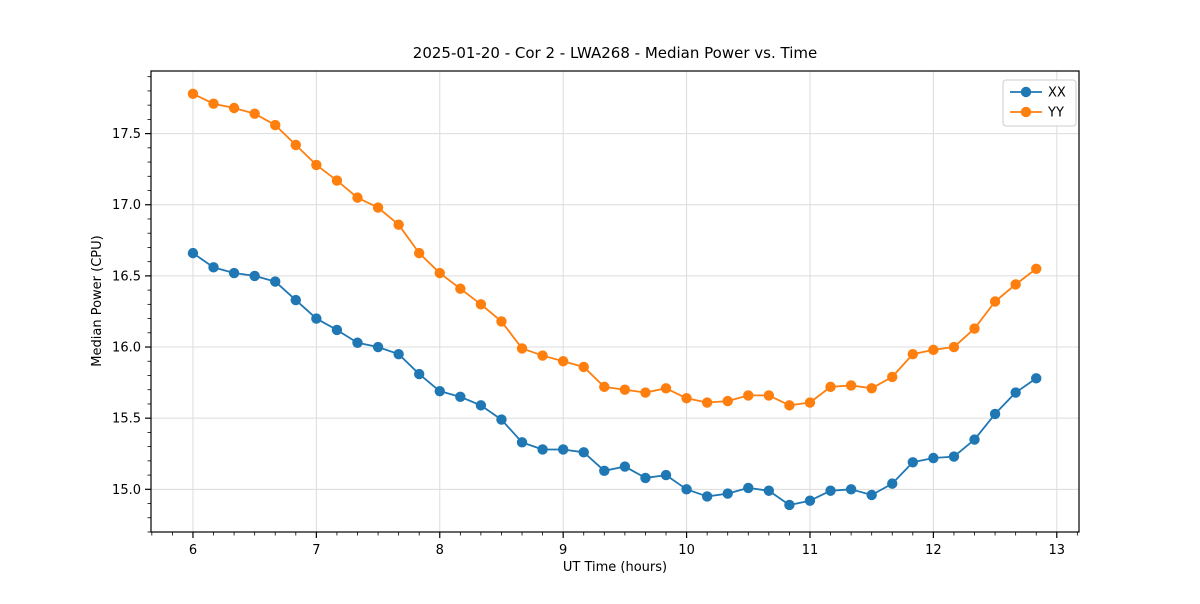 This screenshot has width=1200, height=604. Describe the element at coordinates (126, 134) in the screenshot. I see `y-tick-label: 17.5` at that location.